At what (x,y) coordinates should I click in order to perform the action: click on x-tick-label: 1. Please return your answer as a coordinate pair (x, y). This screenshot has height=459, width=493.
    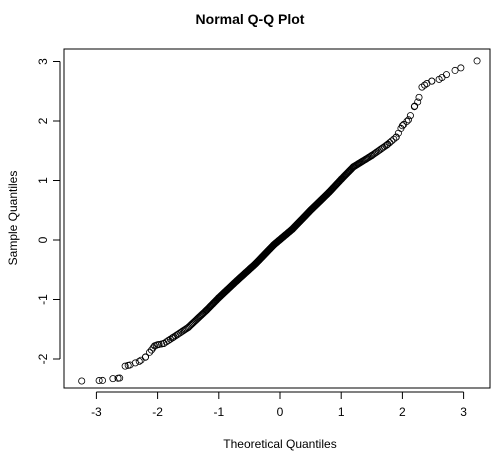
    Looking at the image, I should click on (341, 412).